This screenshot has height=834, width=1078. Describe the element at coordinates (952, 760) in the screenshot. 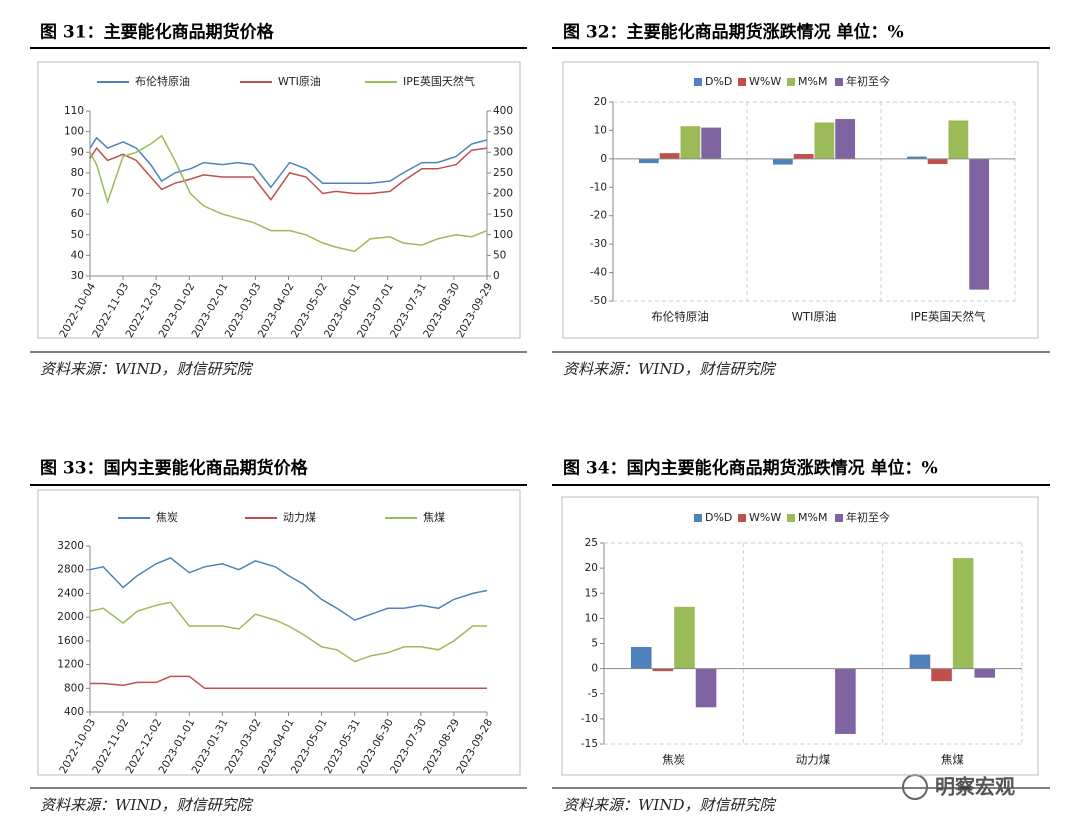

I see `x-category-label: 焦煤` at that location.